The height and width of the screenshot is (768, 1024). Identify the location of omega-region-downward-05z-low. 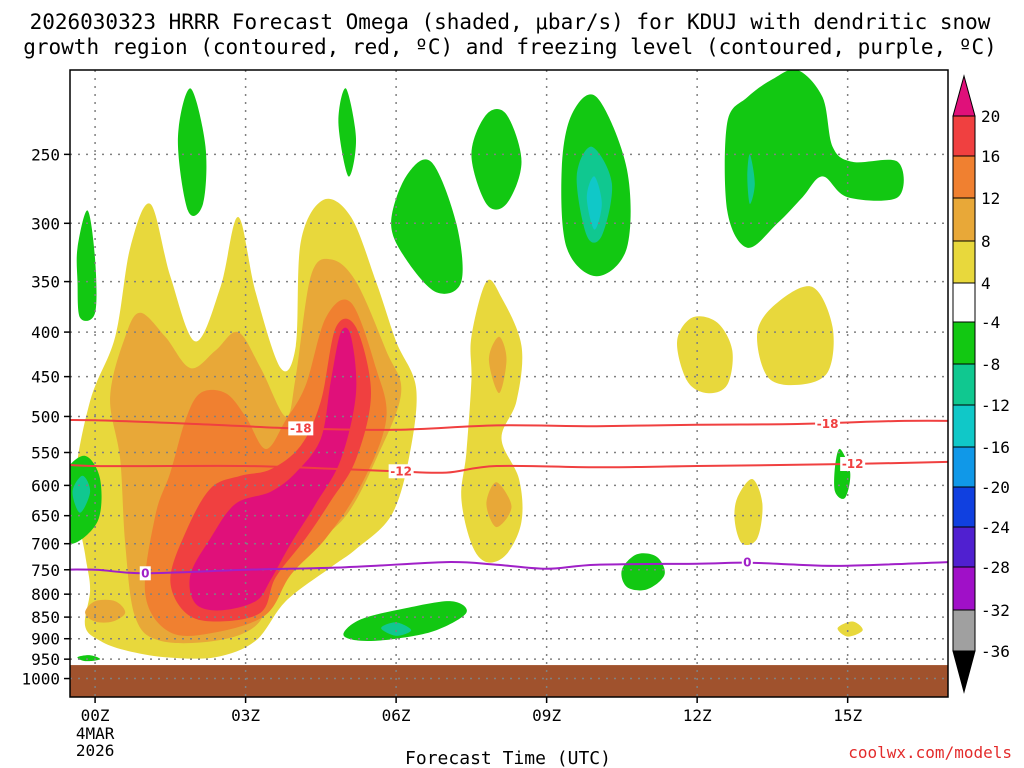
(405, 621).